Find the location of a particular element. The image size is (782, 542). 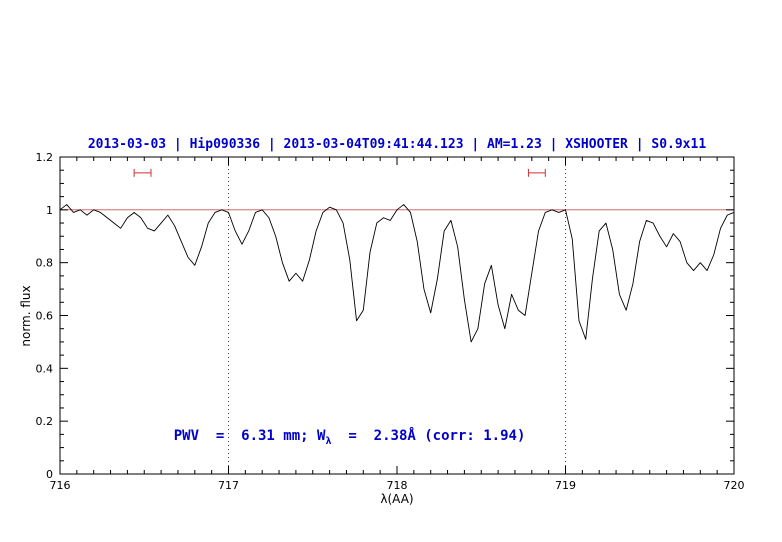

y-axis-label: norm. flux is located at coordinates (26, 316).